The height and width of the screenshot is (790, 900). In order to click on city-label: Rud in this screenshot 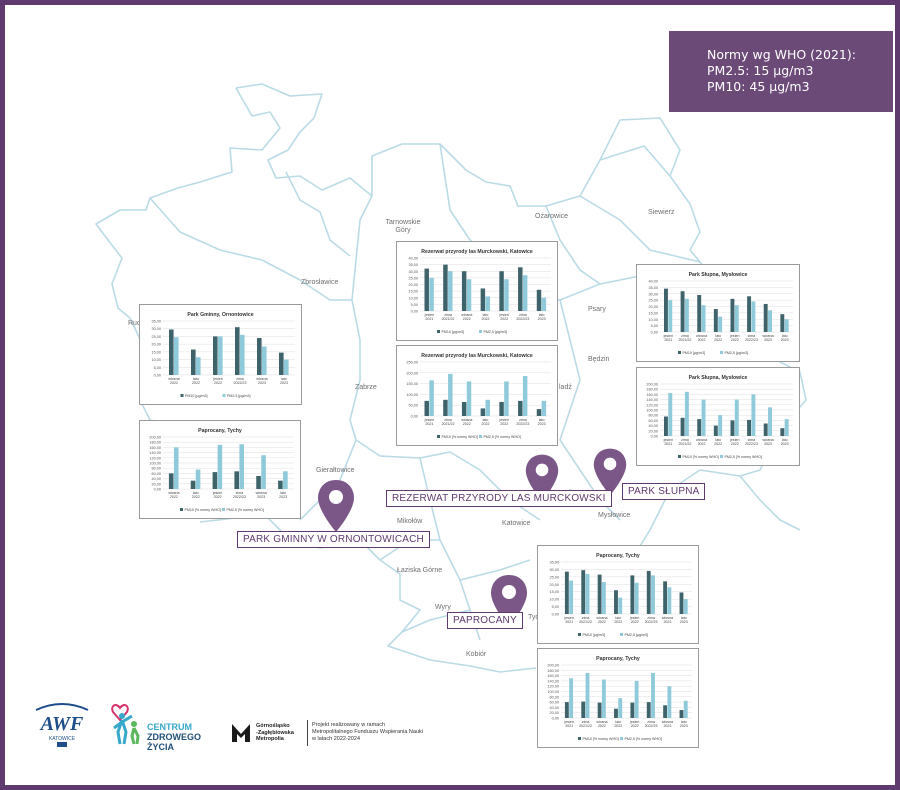, I will do `click(134, 323)`.